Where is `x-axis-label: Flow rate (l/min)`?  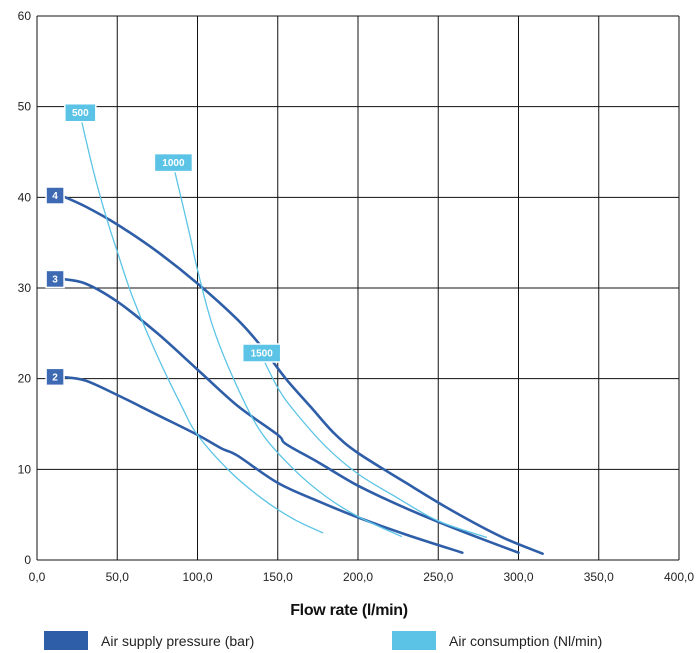 x-axis-label: Flow rate (l/min) is located at coordinates (349, 610).